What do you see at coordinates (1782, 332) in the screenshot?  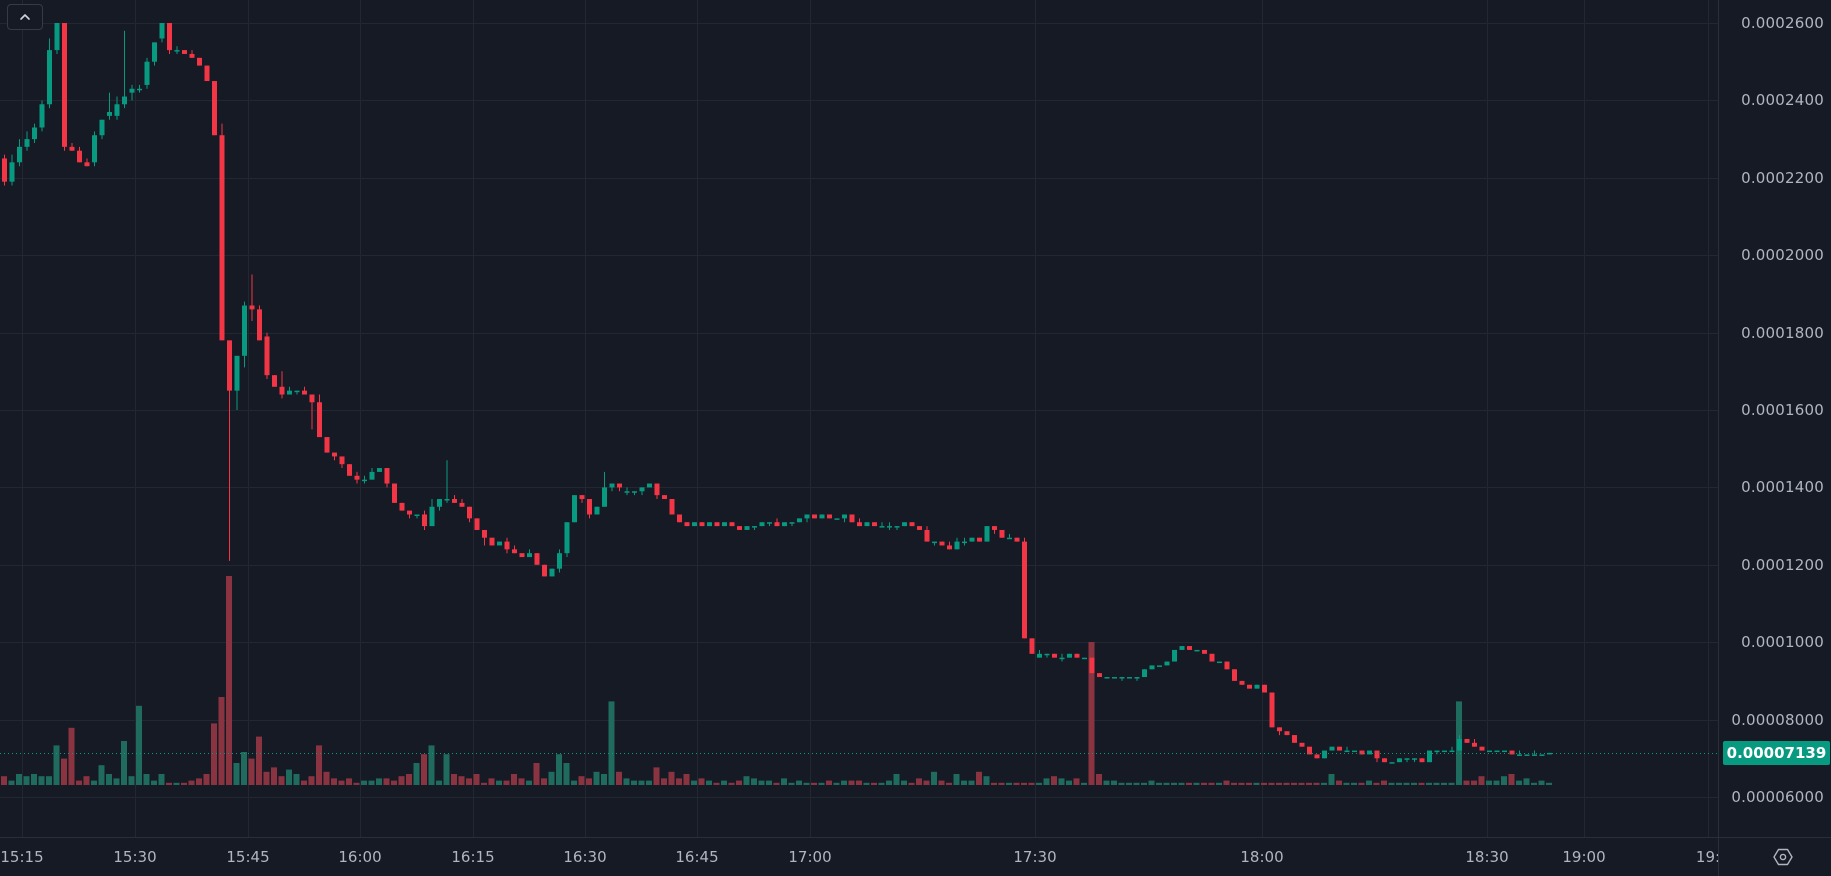 I see `price-tick-label: 0.0001800` at bounding box center [1782, 332].